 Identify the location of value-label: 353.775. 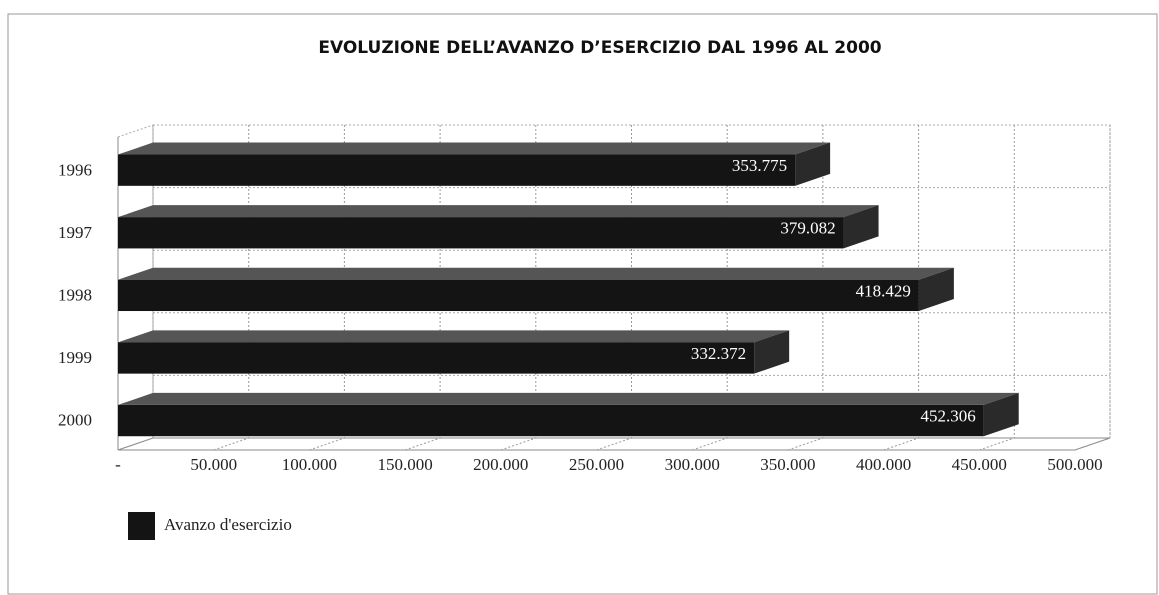
(759, 165).